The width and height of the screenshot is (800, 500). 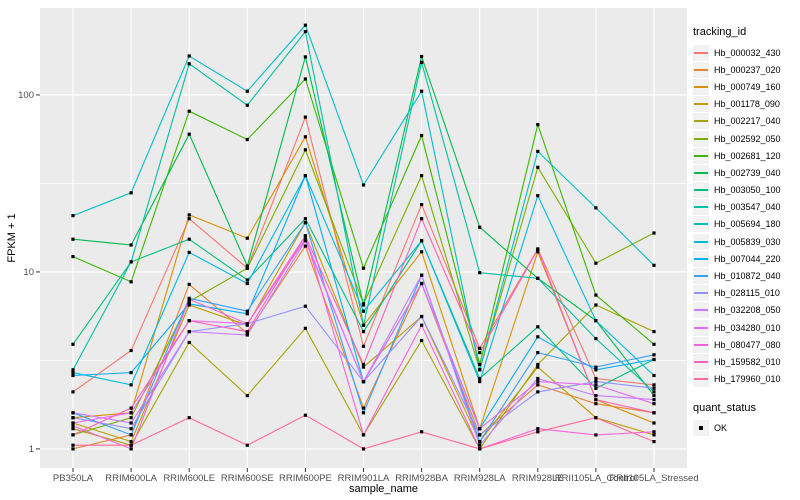 What do you see at coordinates (747, 69) in the screenshot?
I see `legend-item-label: Hb_000237_020` at bounding box center [747, 69].